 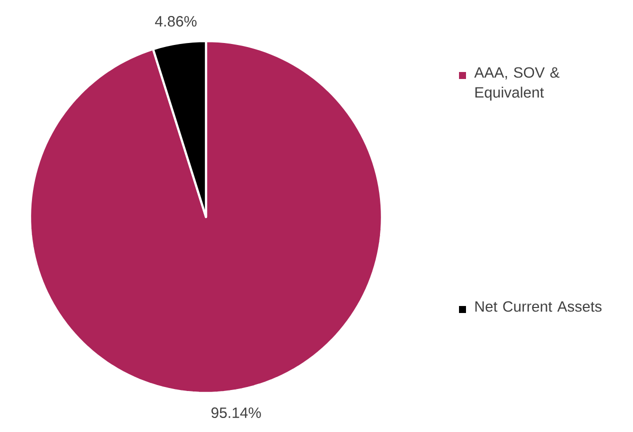 What do you see at coordinates (236, 412) in the screenshot?
I see `data-label: 95.14%` at bounding box center [236, 412].